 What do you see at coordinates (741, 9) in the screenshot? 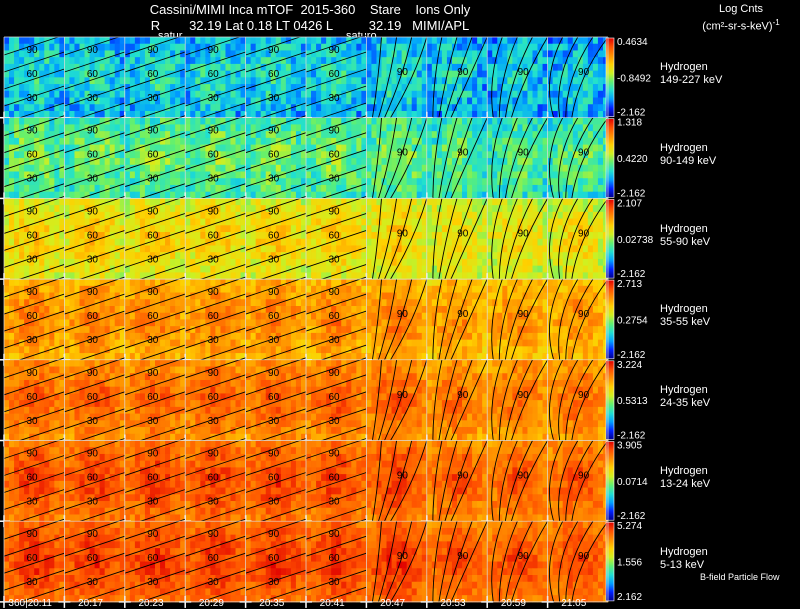
I see `colorbar-title-line1: Log Cnts` at bounding box center [741, 9].